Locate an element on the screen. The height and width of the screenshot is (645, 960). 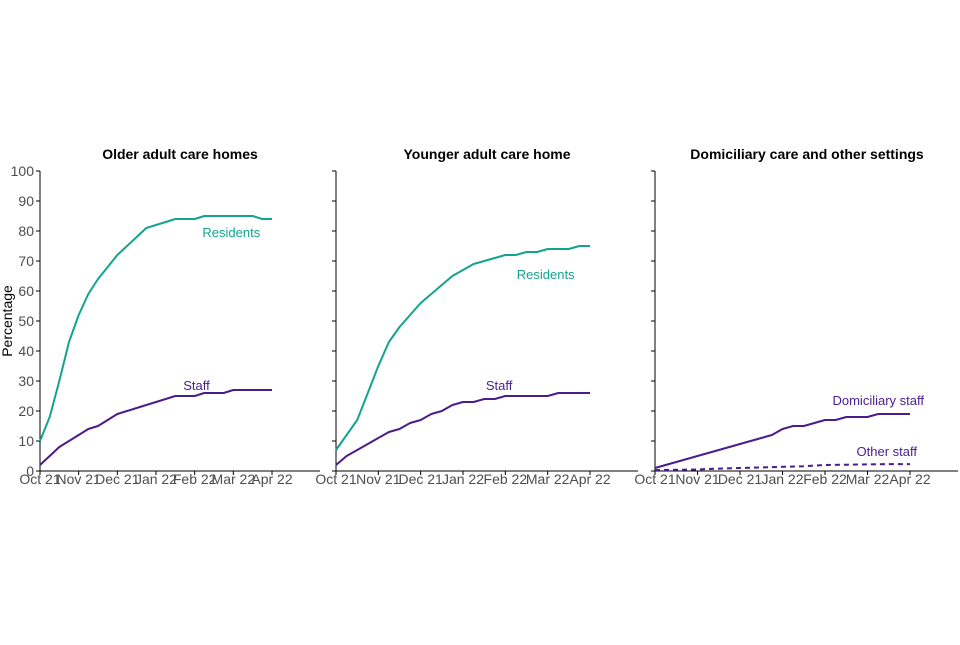
panel-2-x-tick-label: Oct 21 is located at coordinates (335, 479).